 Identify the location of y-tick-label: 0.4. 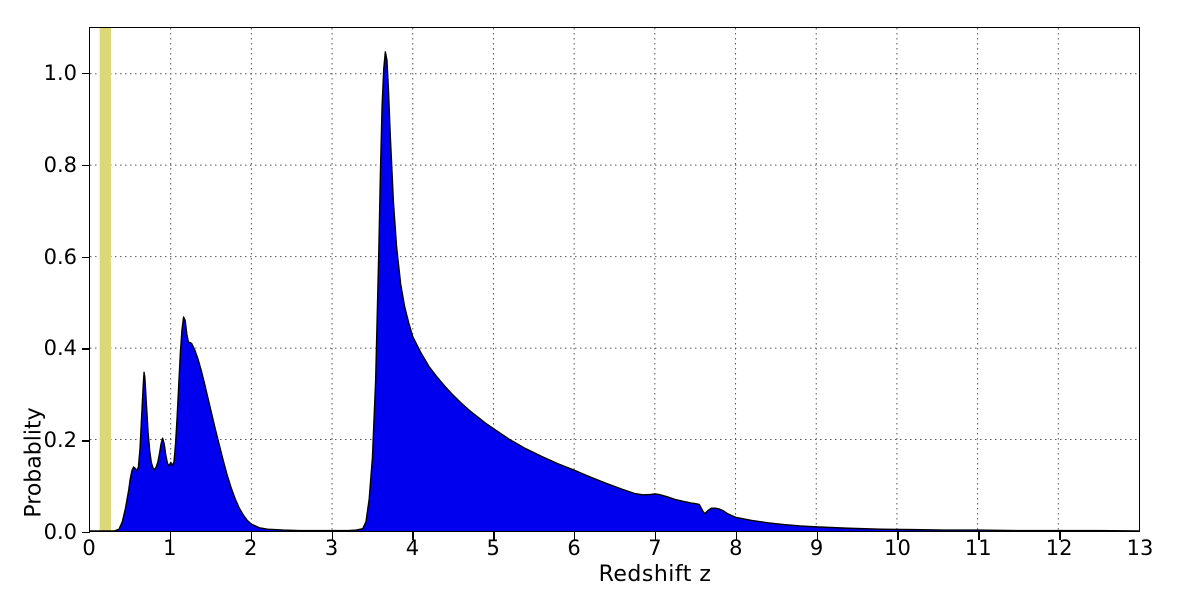
(60, 348).